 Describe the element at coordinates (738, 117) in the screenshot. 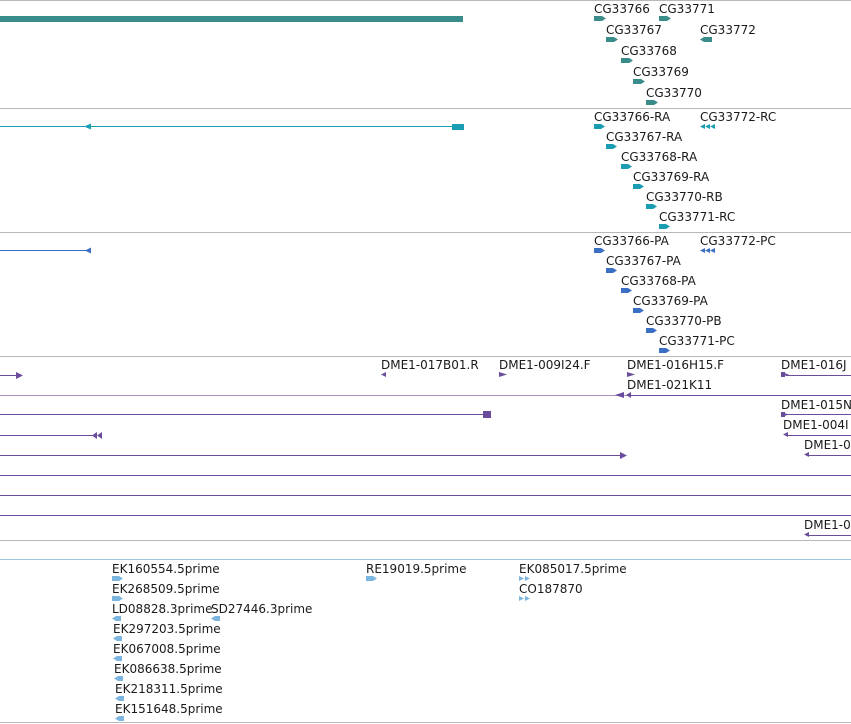

I see `transcripts-label: CG33772-RC` at that location.